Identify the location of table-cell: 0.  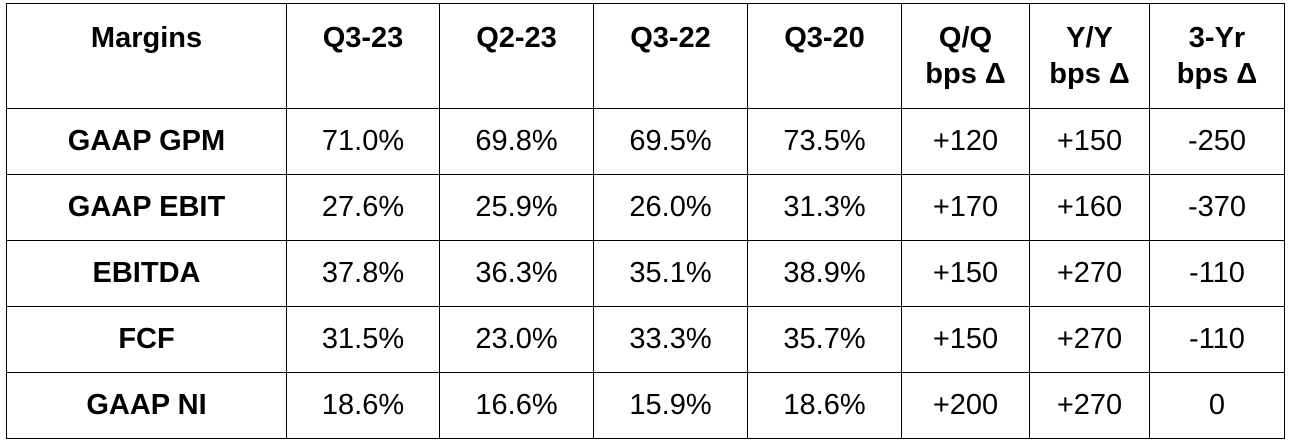
(1217, 405).